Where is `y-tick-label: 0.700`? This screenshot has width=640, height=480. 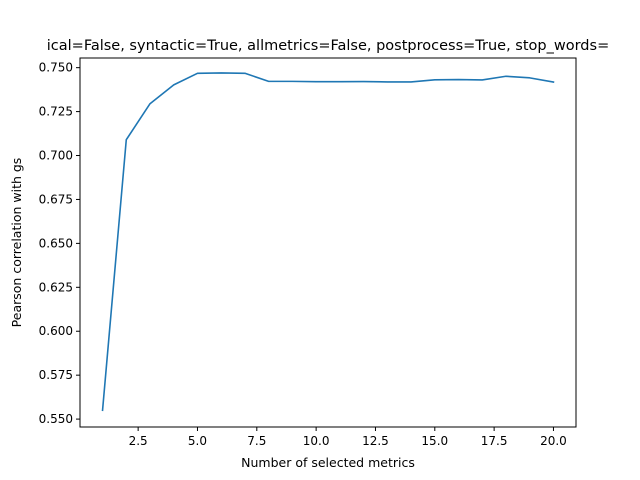 y-tick-label: 0.700 is located at coordinates (56, 156).